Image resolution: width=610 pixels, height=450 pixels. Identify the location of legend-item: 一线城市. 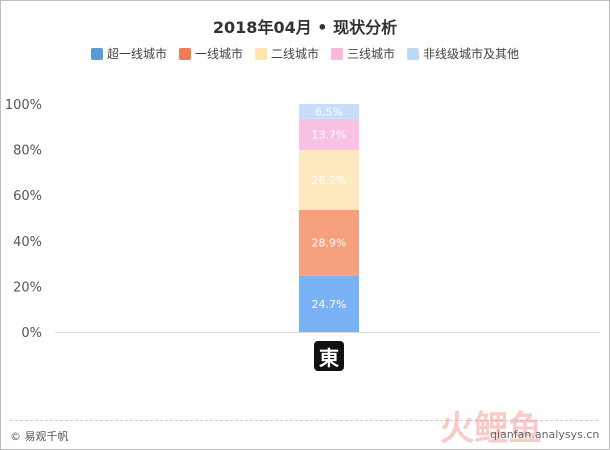
(210, 53).